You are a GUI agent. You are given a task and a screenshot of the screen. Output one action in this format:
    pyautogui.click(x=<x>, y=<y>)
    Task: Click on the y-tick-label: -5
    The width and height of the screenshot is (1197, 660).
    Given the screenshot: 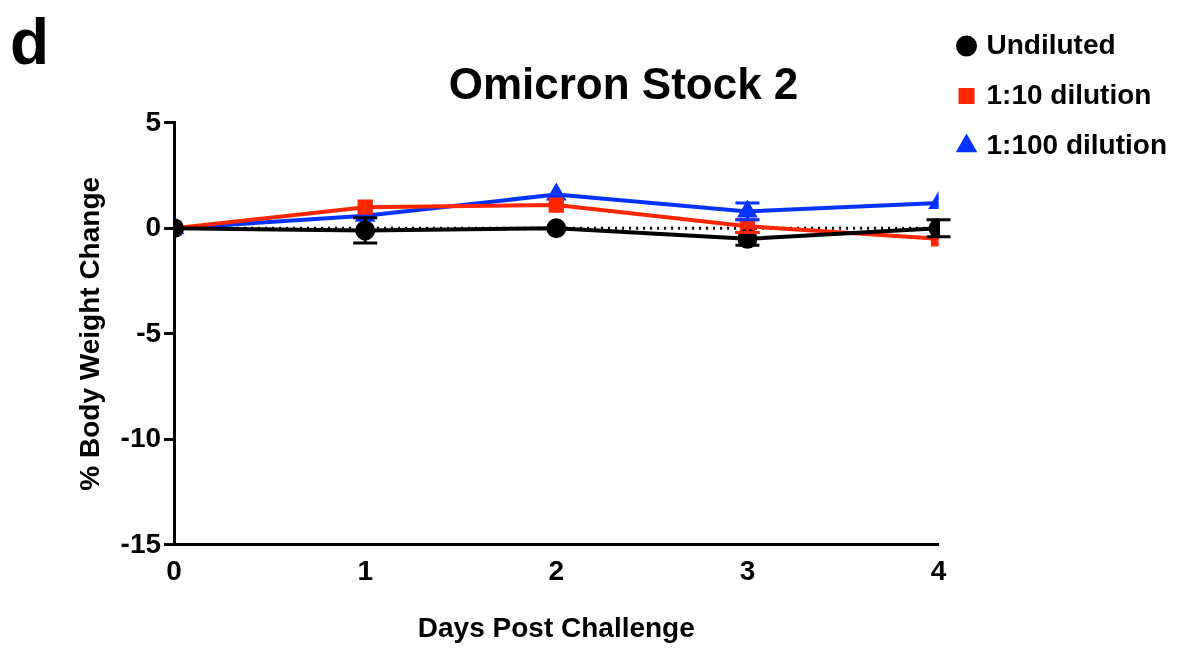 What is the action you would take?
    pyautogui.click(x=149, y=332)
    